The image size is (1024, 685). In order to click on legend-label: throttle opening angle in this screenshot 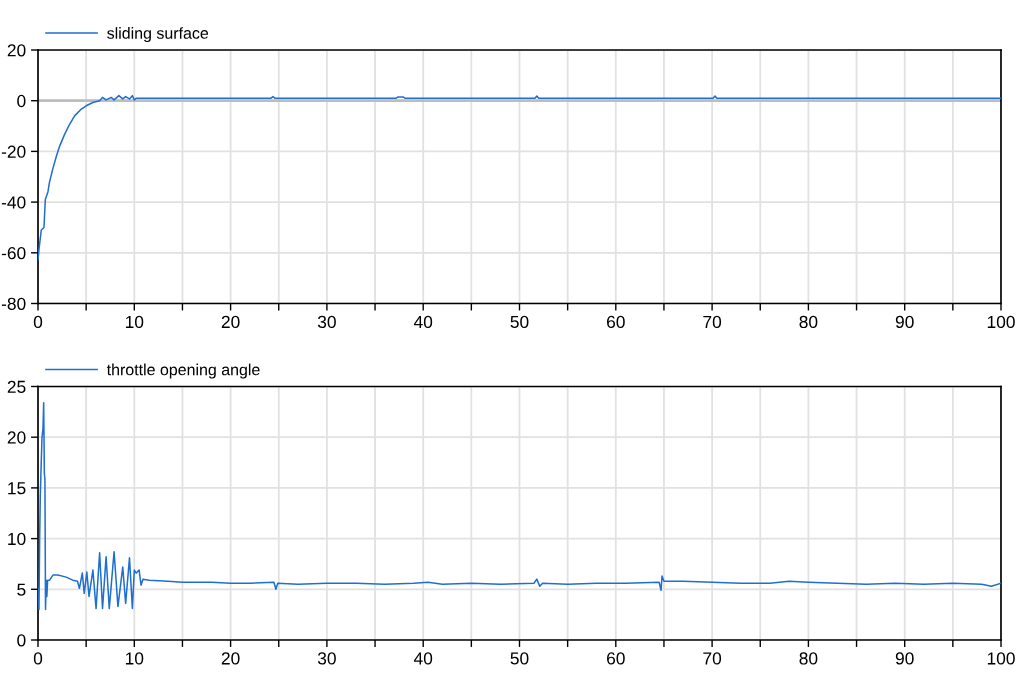, I will do `click(183, 371)`.